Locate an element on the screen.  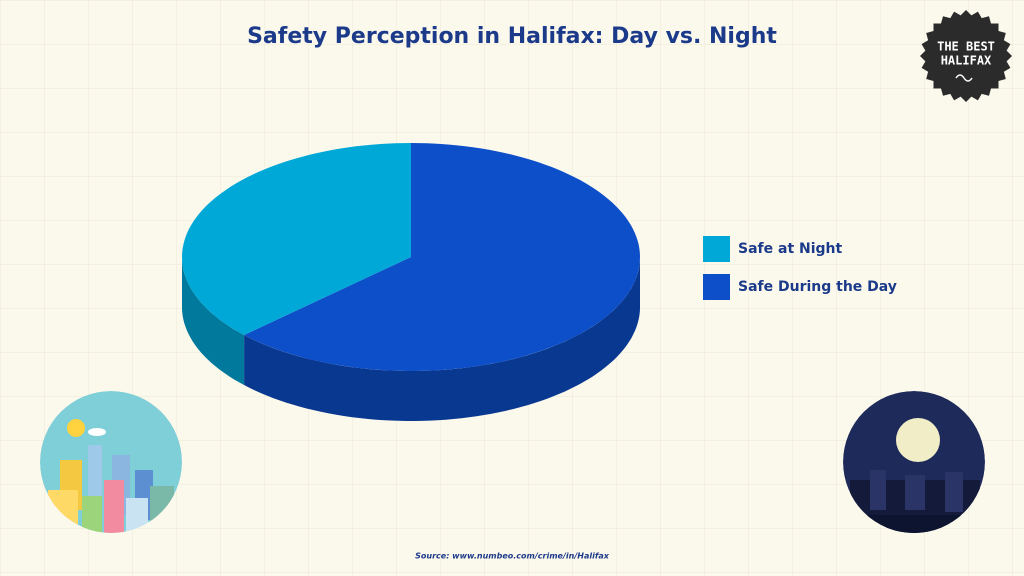
badge-shape is located at coordinates (966, 56).